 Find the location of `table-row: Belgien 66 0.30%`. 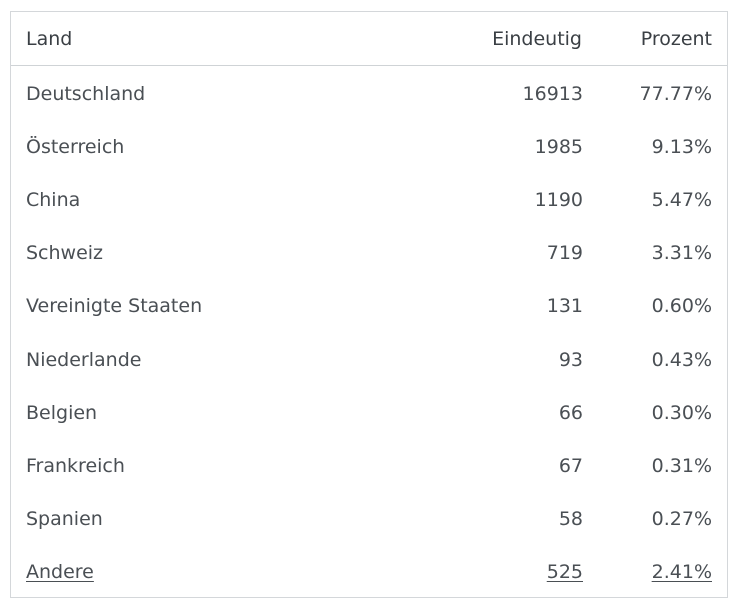

table-row: Belgien 66 0.30% is located at coordinates (369, 412).